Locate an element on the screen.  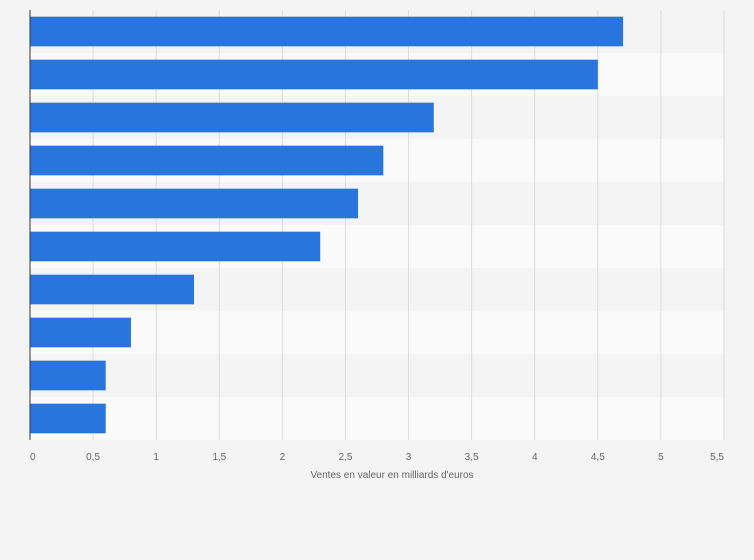
x-tick-label: 3,5 is located at coordinates (472, 457).